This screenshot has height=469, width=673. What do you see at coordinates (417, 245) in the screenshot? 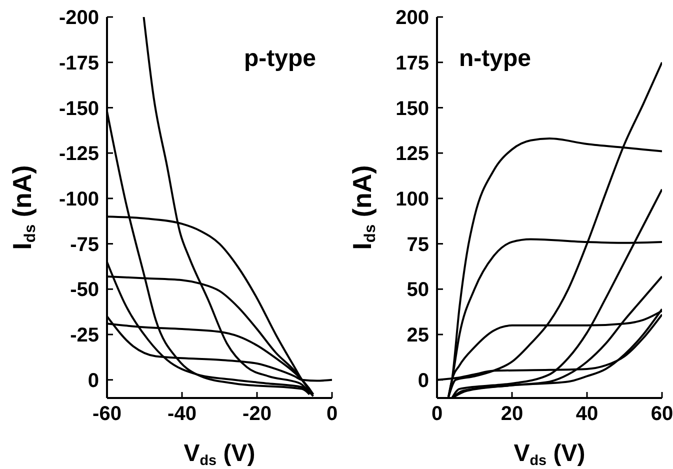
I see `y-tick-label: 75` at bounding box center [417, 245].